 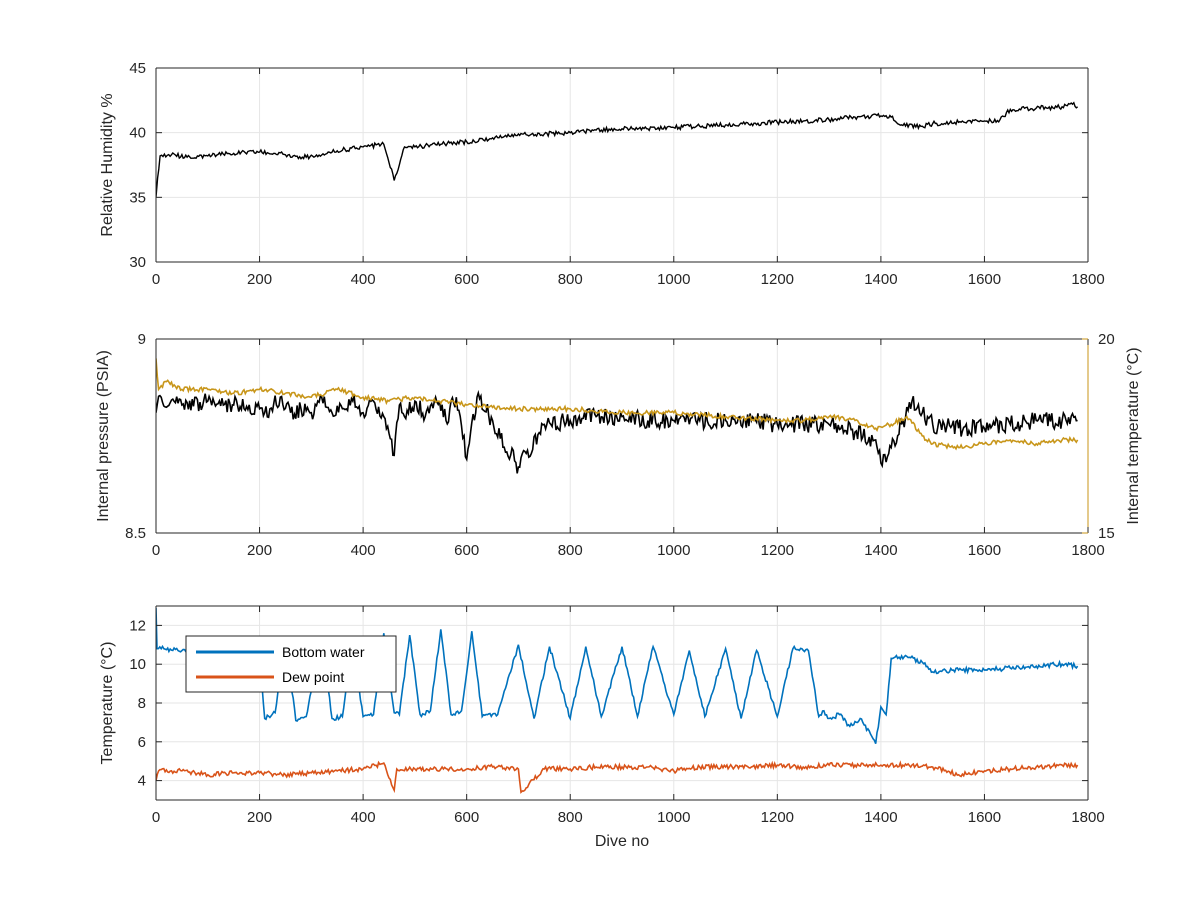 What do you see at coordinates (617, 777) in the screenshot?
I see `dew-point-series-line` at bounding box center [617, 777].